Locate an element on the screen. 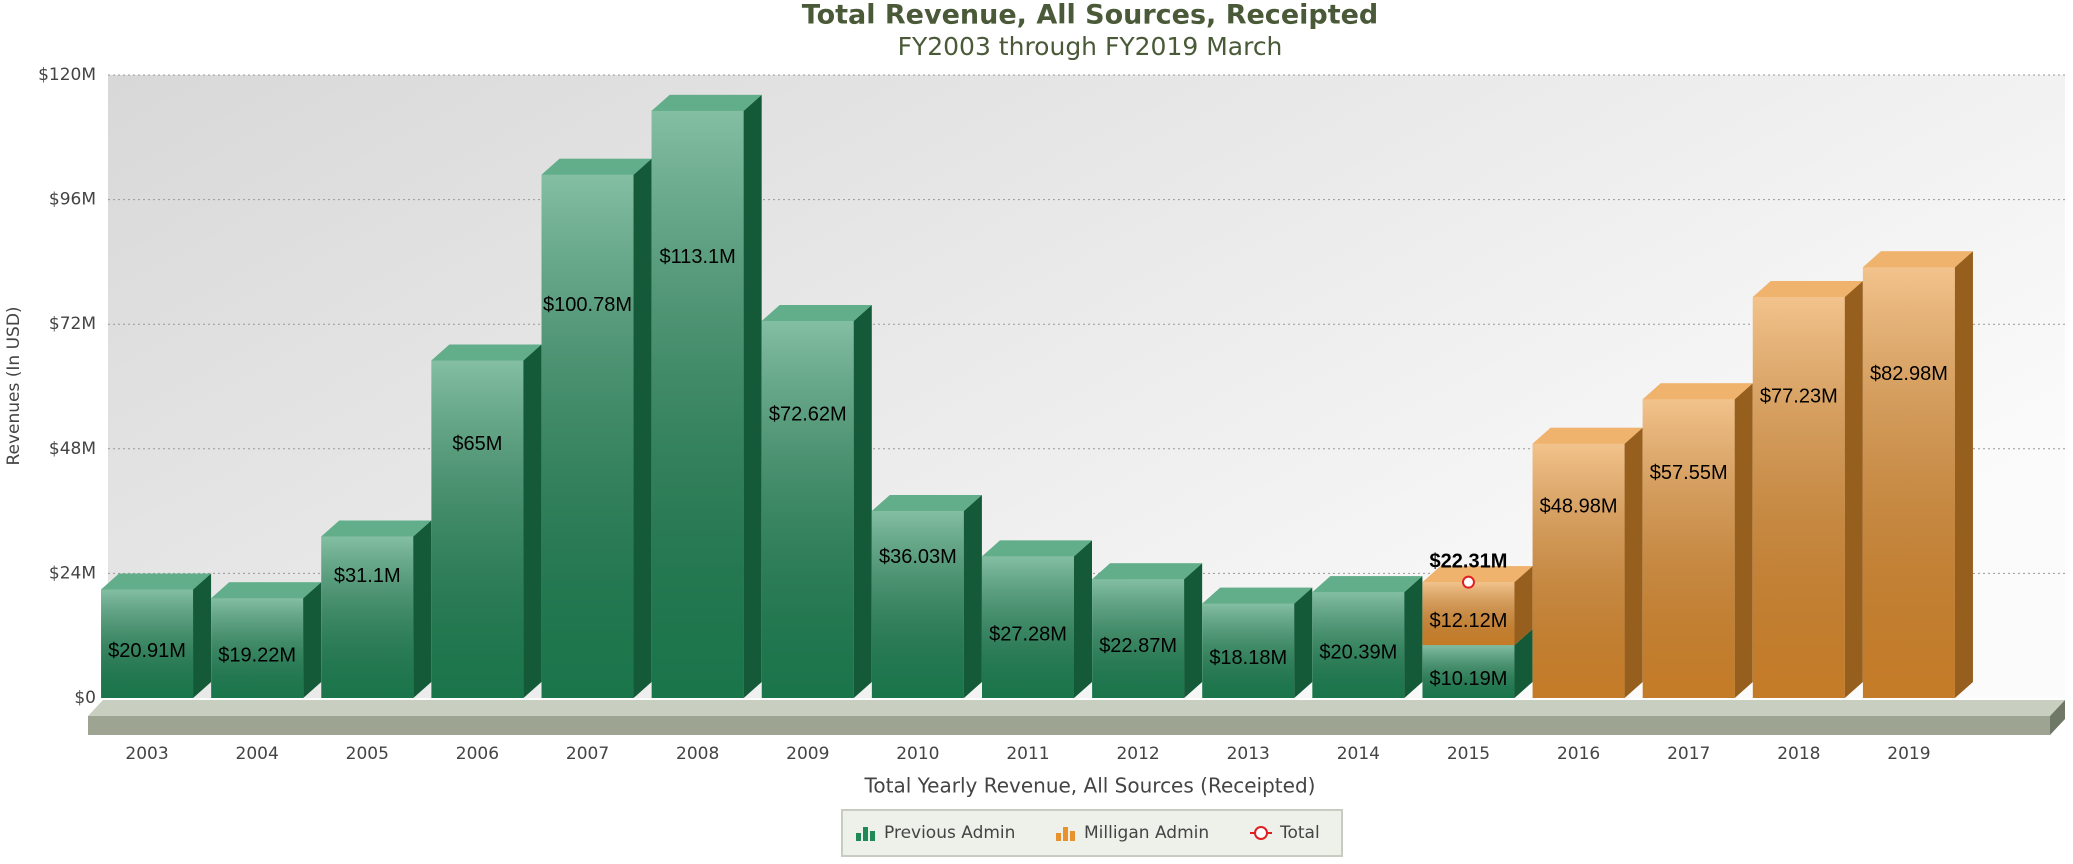  x-tick-label: 2010 is located at coordinates (917, 754).